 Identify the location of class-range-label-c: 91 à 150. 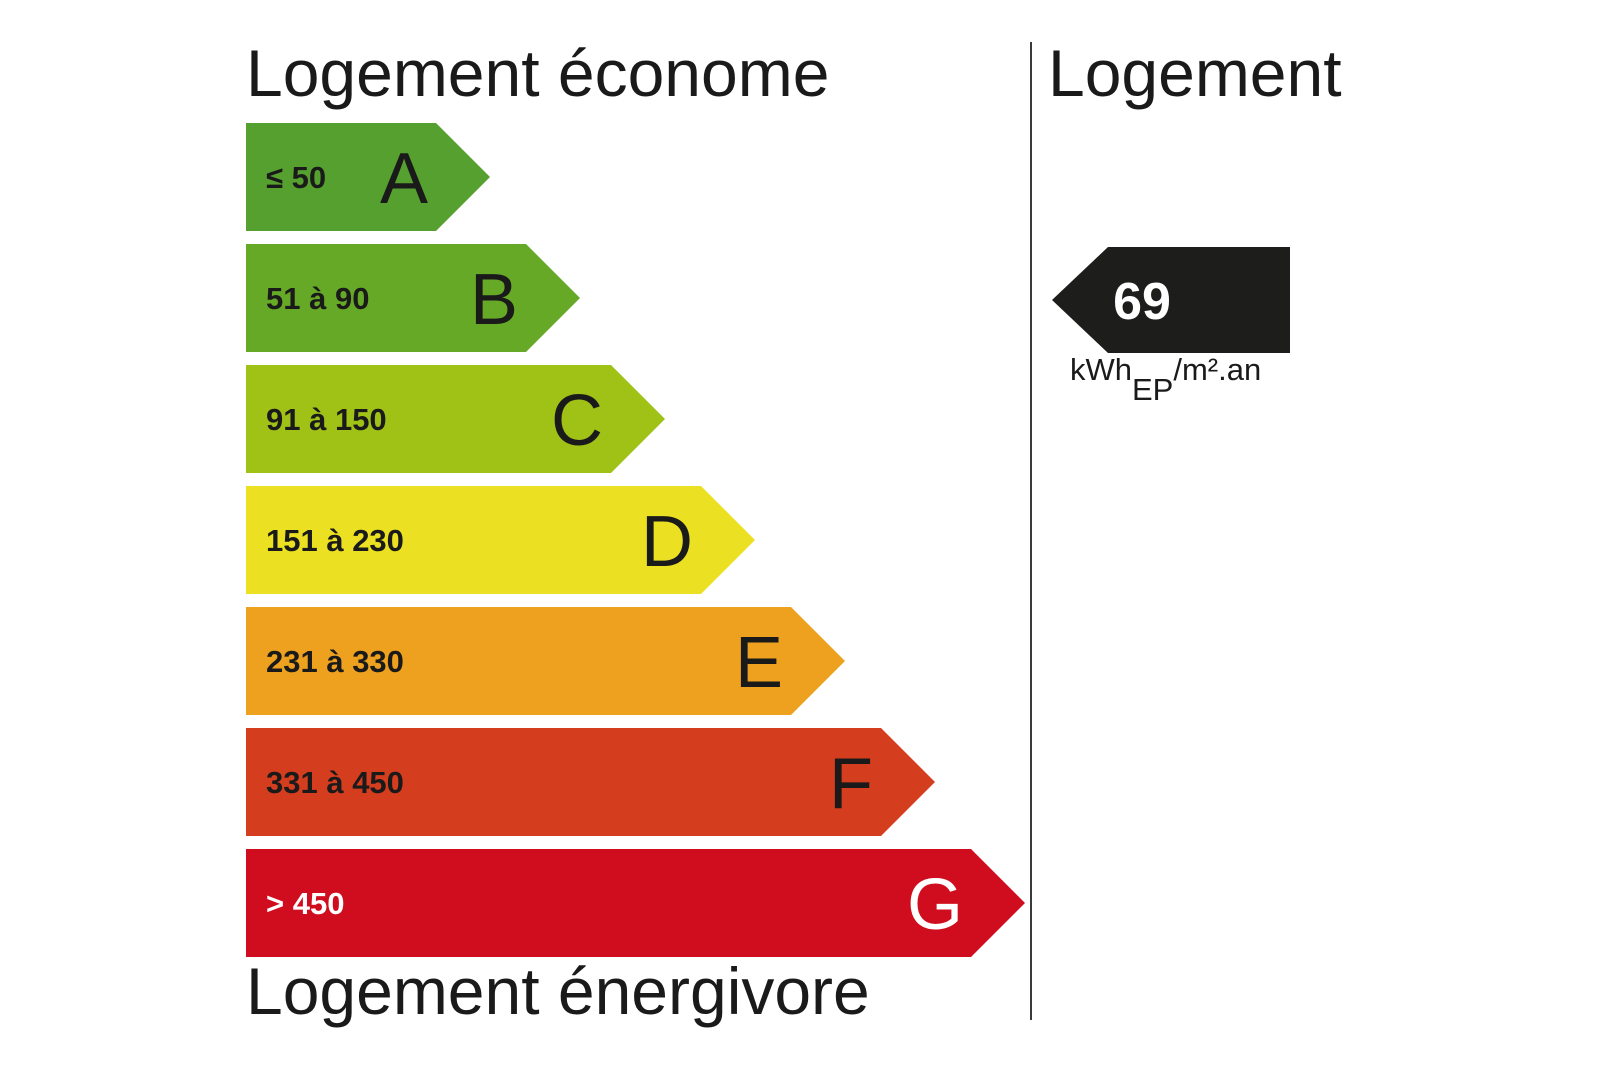
(326, 419).